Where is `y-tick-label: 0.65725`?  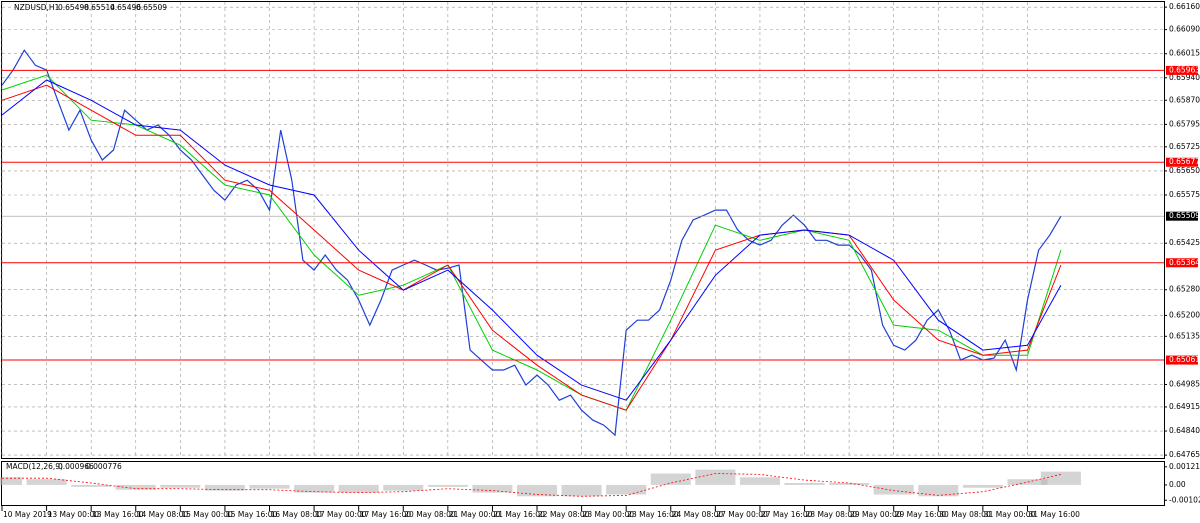
y-tick-label: 0.65725 is located at coordinates (1184, 146).